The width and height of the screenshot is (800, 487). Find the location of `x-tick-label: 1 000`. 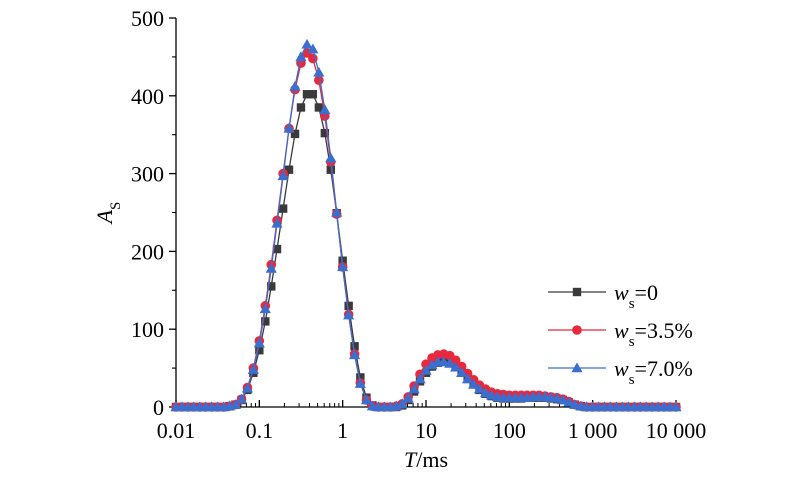

x-tick-label: 1 000 is located at coordinates (593, 430).